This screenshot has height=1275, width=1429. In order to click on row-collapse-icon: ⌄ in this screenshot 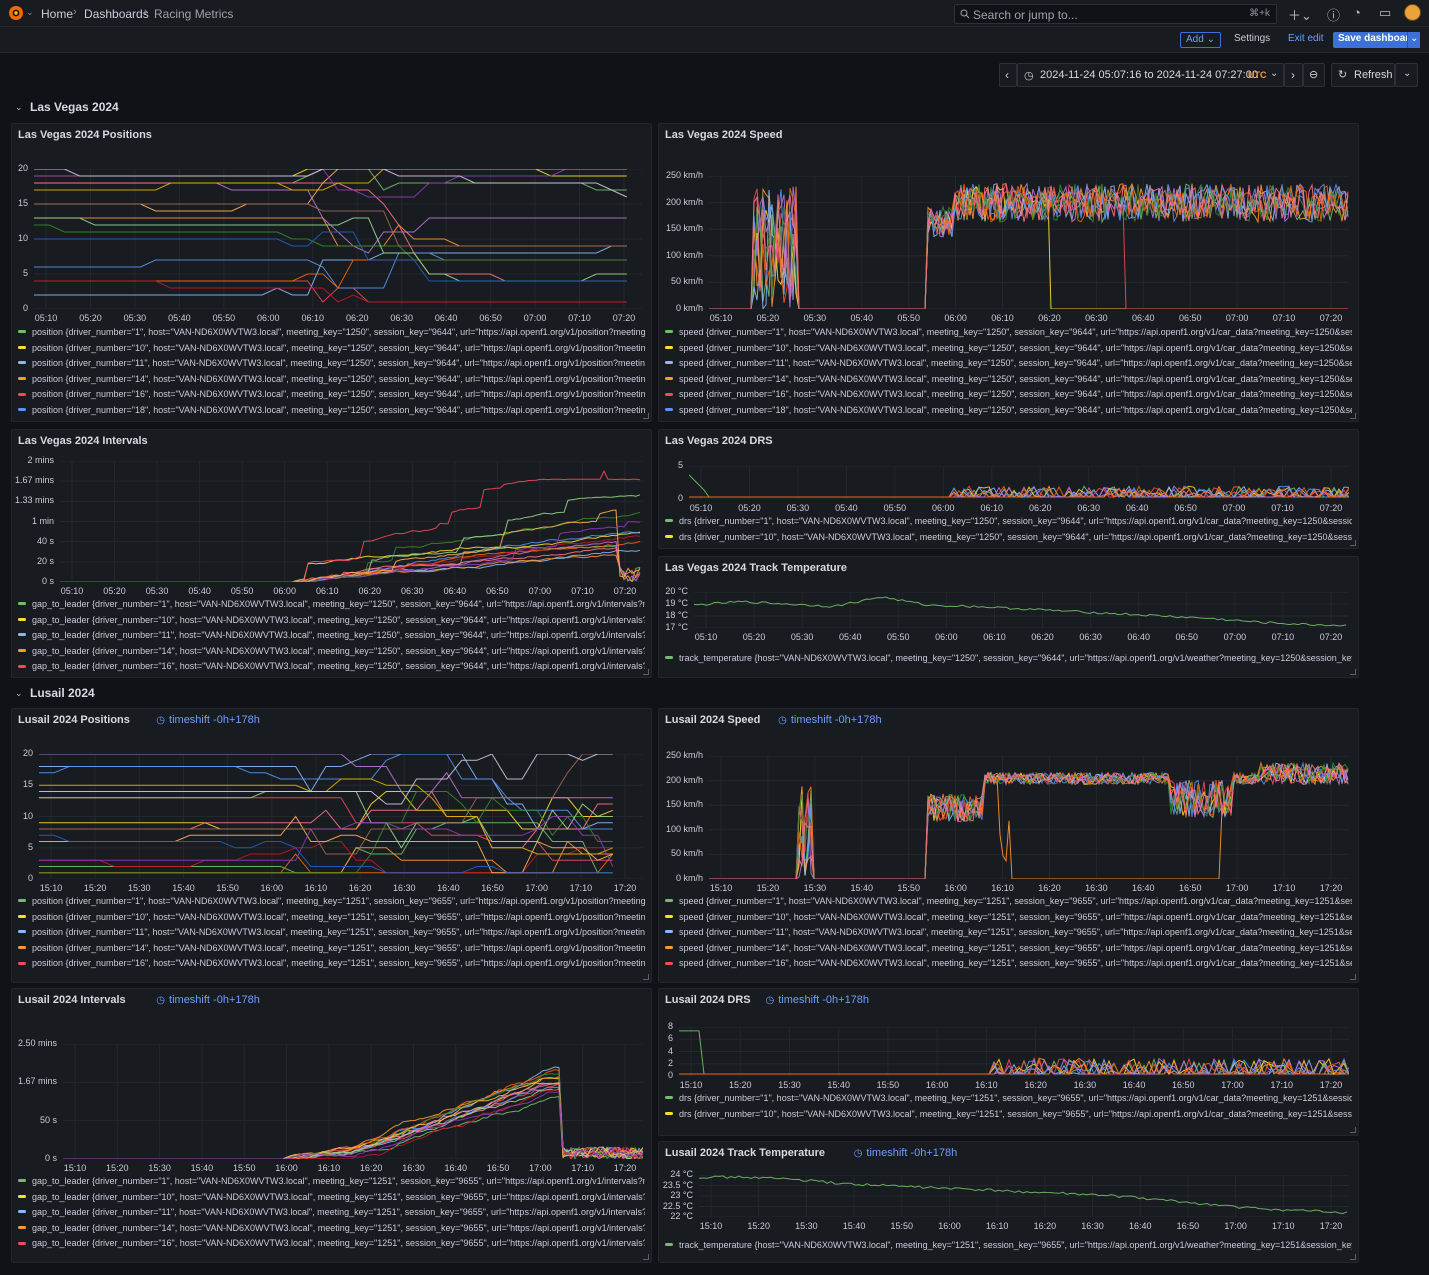, I will do `click(19, 107)`.